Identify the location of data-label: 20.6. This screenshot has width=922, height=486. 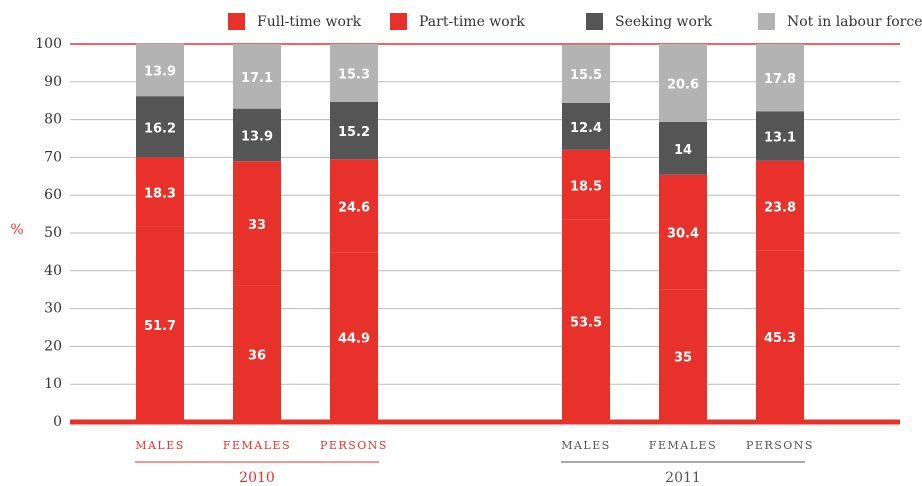
(683, 84).